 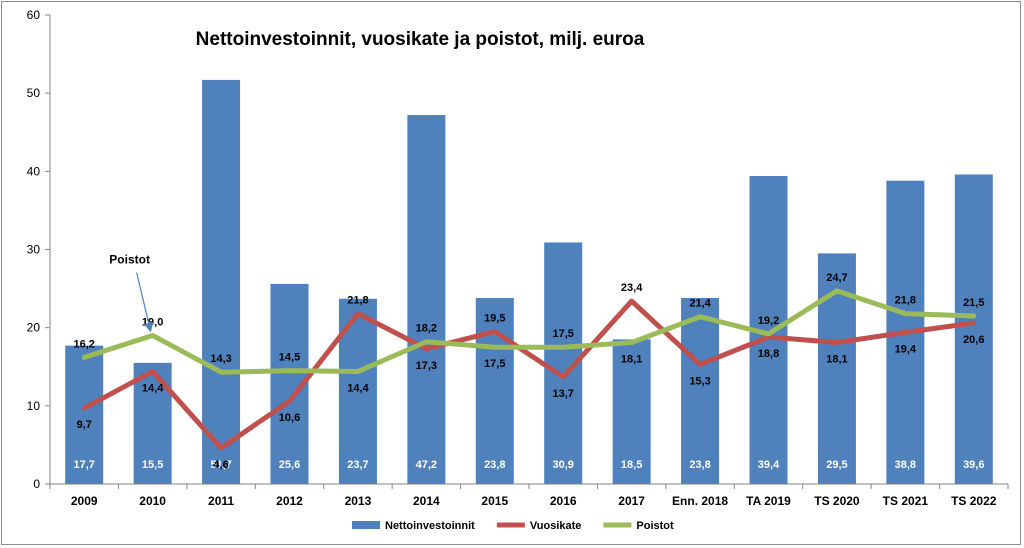 I want to click on bar-data-label: 23,7, so click(x=357, y=465).